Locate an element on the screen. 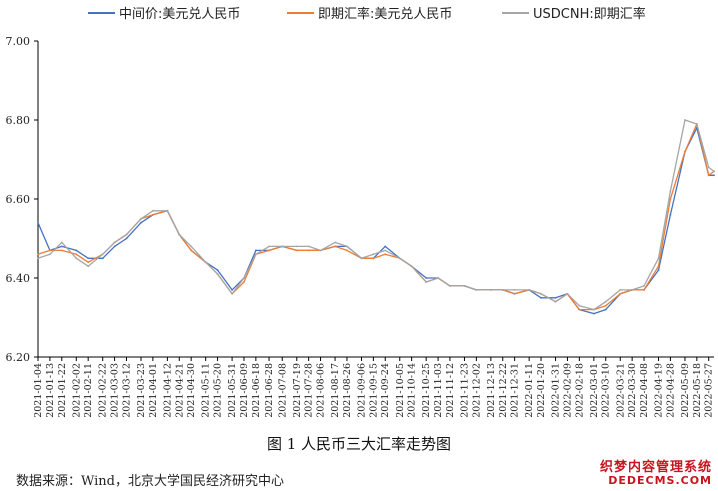 The image size is (718, 491). y-tick-label: 6.40 is located at coordinates (18, 278).